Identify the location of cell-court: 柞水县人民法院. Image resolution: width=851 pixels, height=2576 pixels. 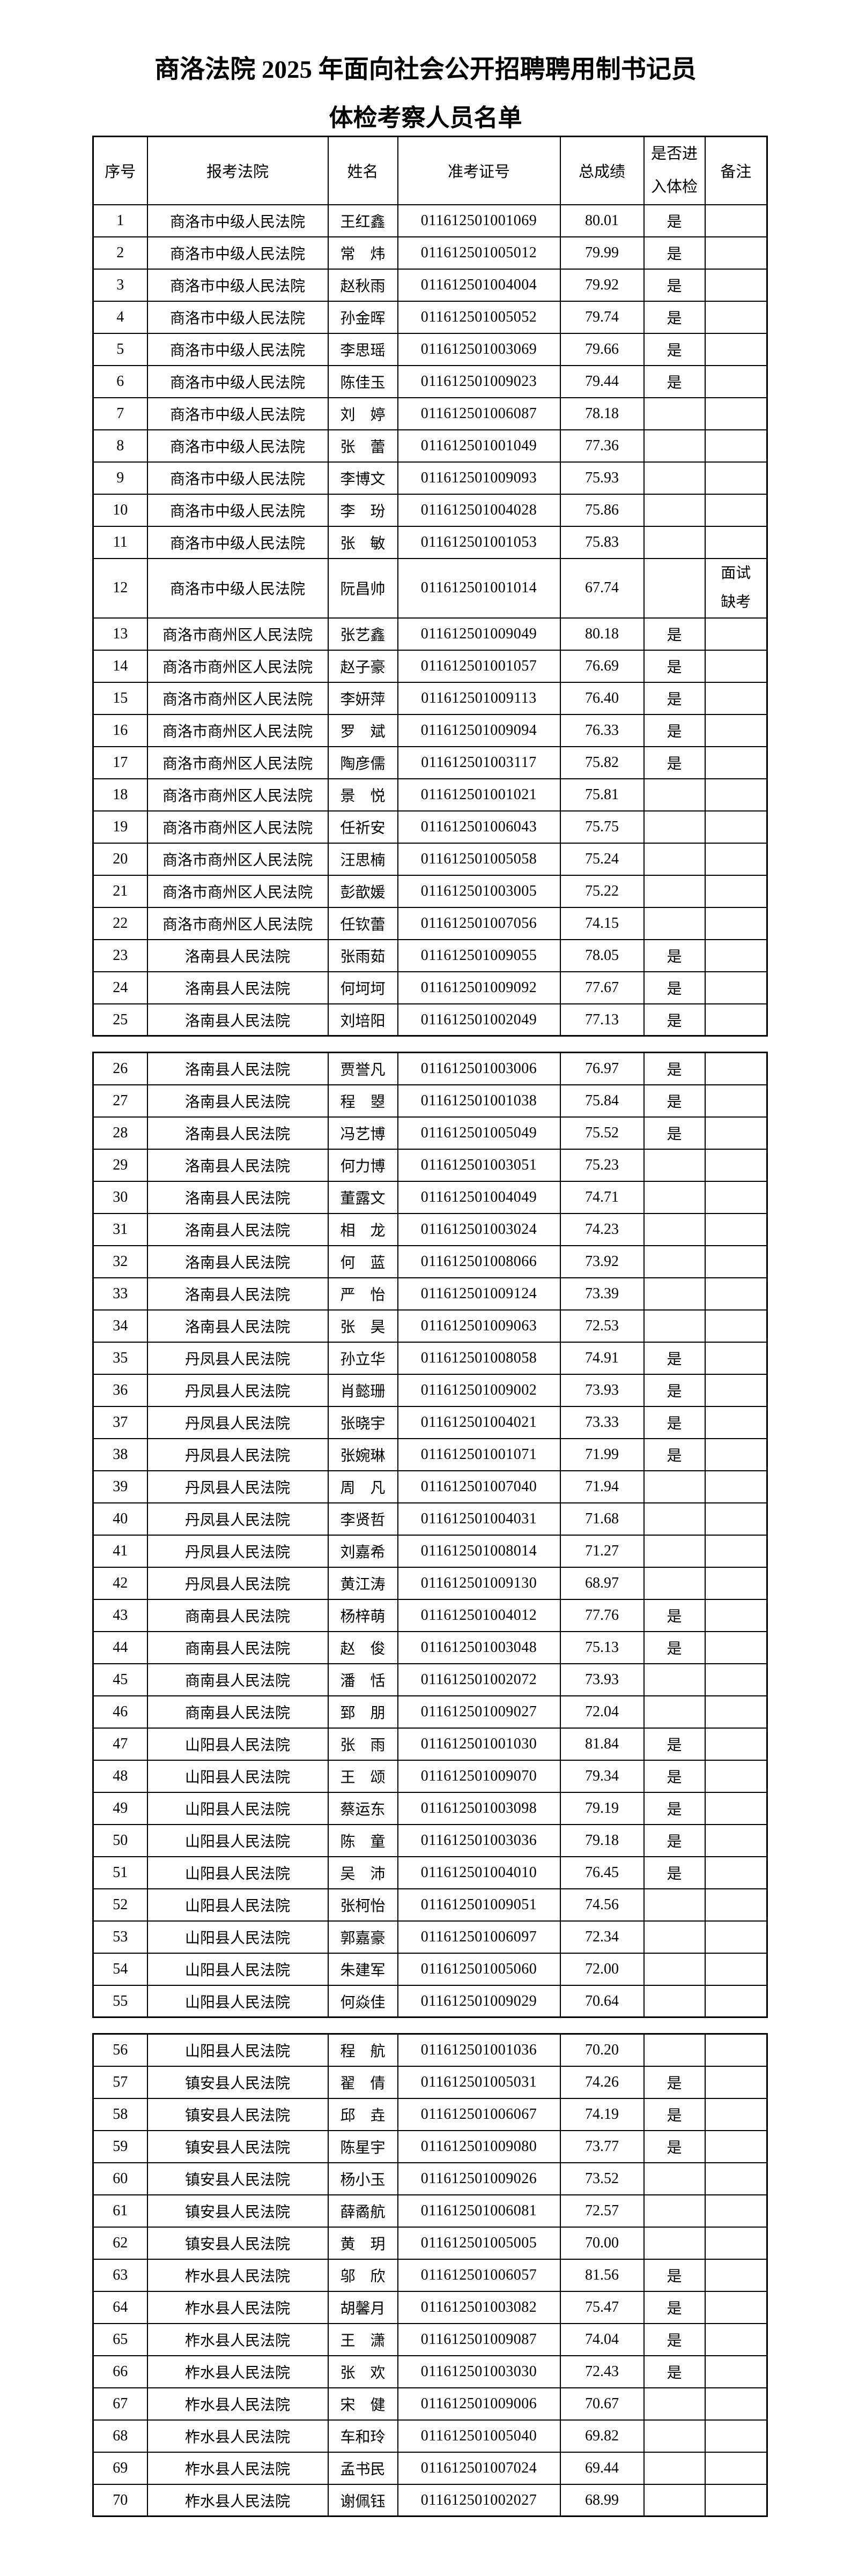
(238, 2404).